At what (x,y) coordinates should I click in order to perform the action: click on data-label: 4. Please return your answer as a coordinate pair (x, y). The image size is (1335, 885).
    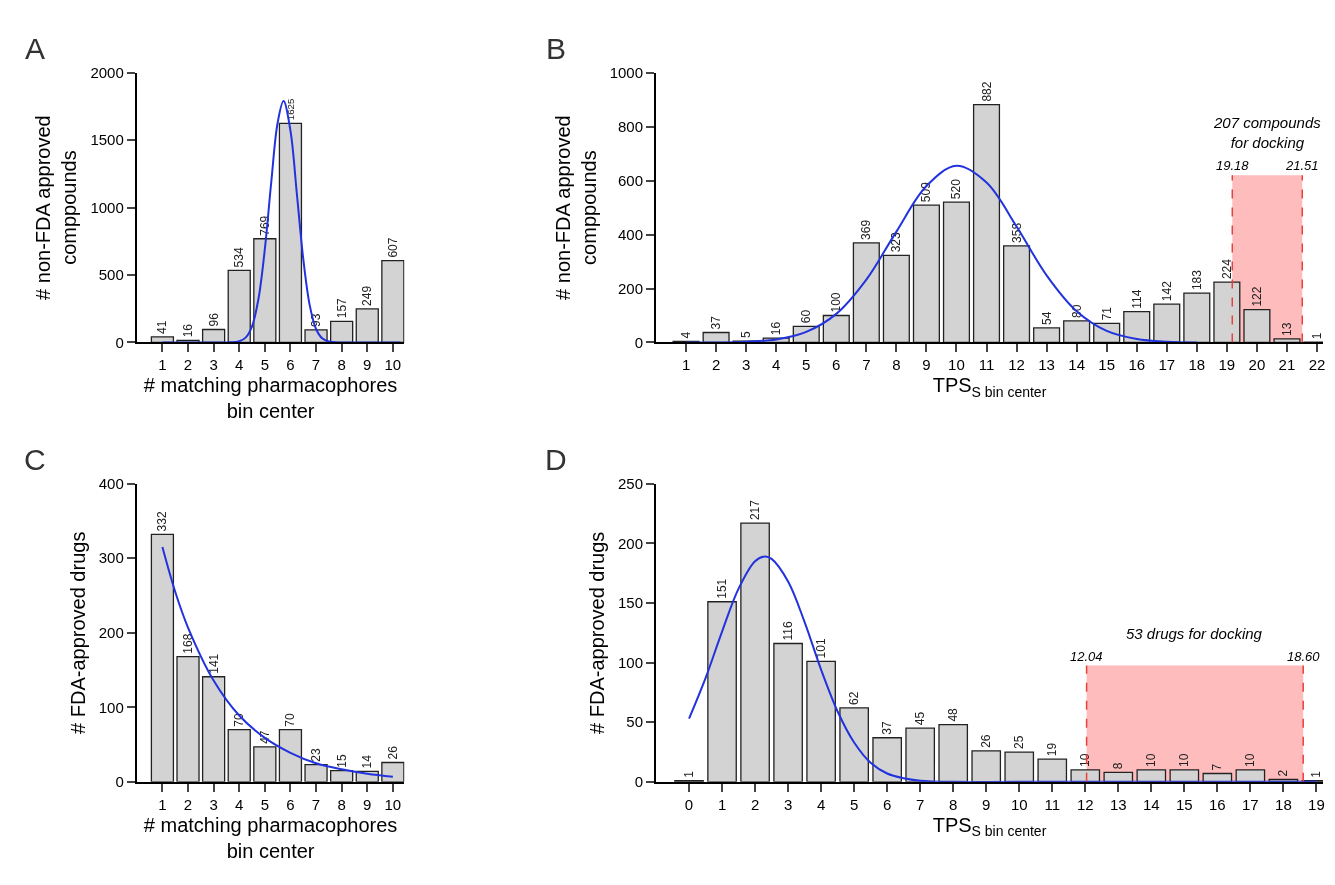
    Looking at the image, I should click on (686, 335).